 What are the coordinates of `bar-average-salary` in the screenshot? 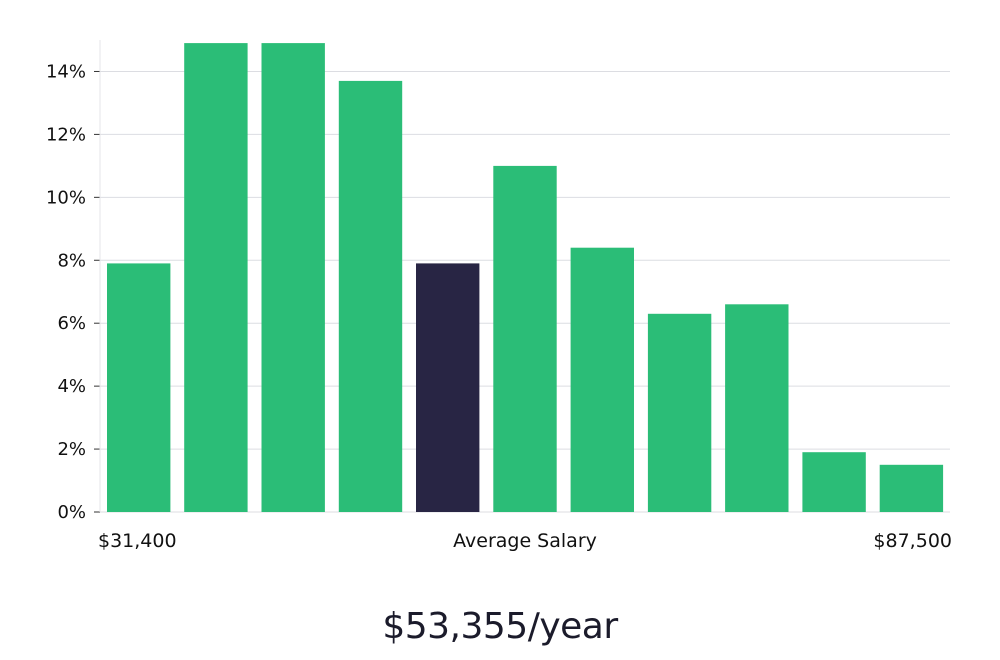 It's located at (448, 387).